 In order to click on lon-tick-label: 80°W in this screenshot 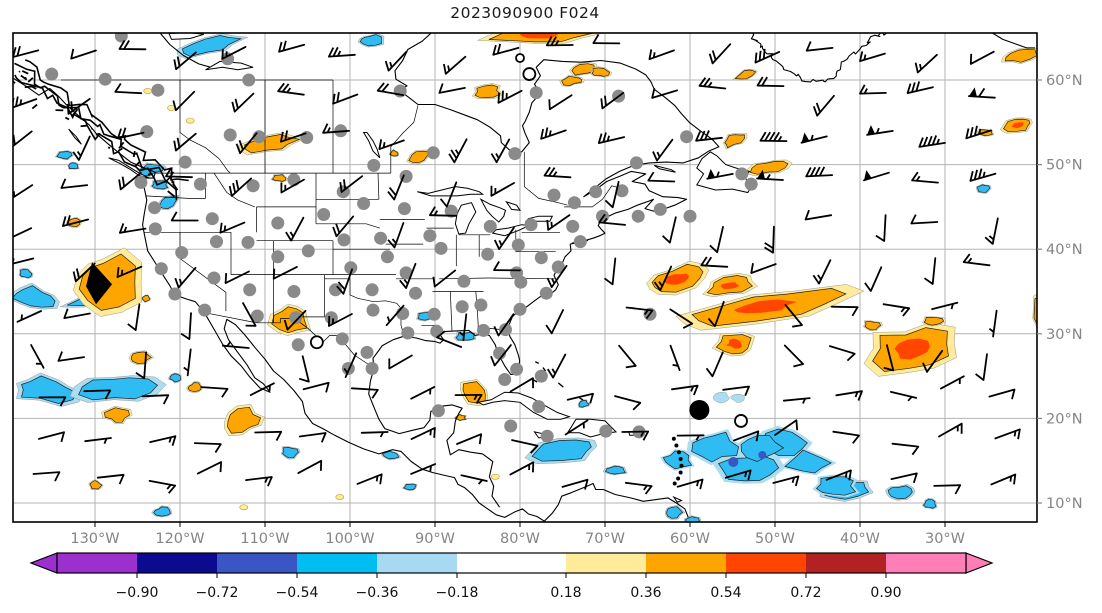, I will do `click(520, 539)`.